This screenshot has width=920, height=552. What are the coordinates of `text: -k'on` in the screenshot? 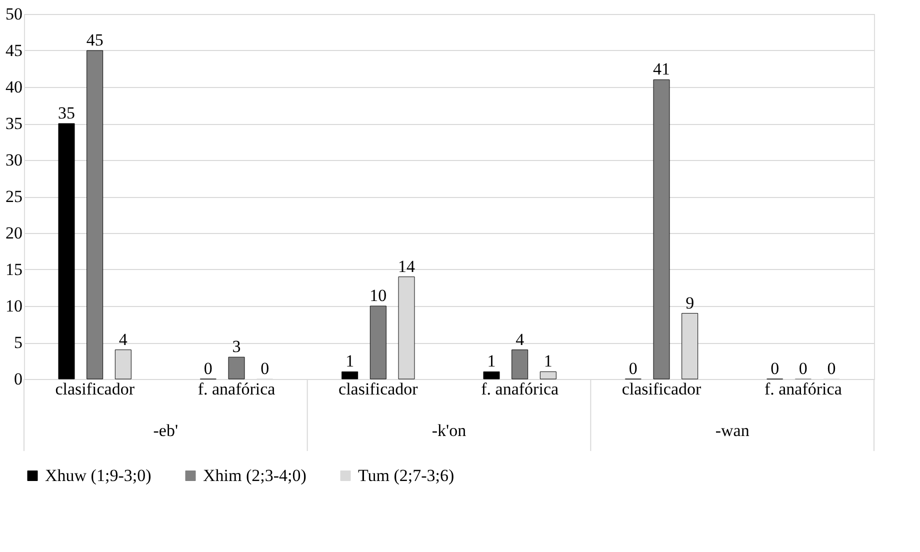 It's located at (449, 430).